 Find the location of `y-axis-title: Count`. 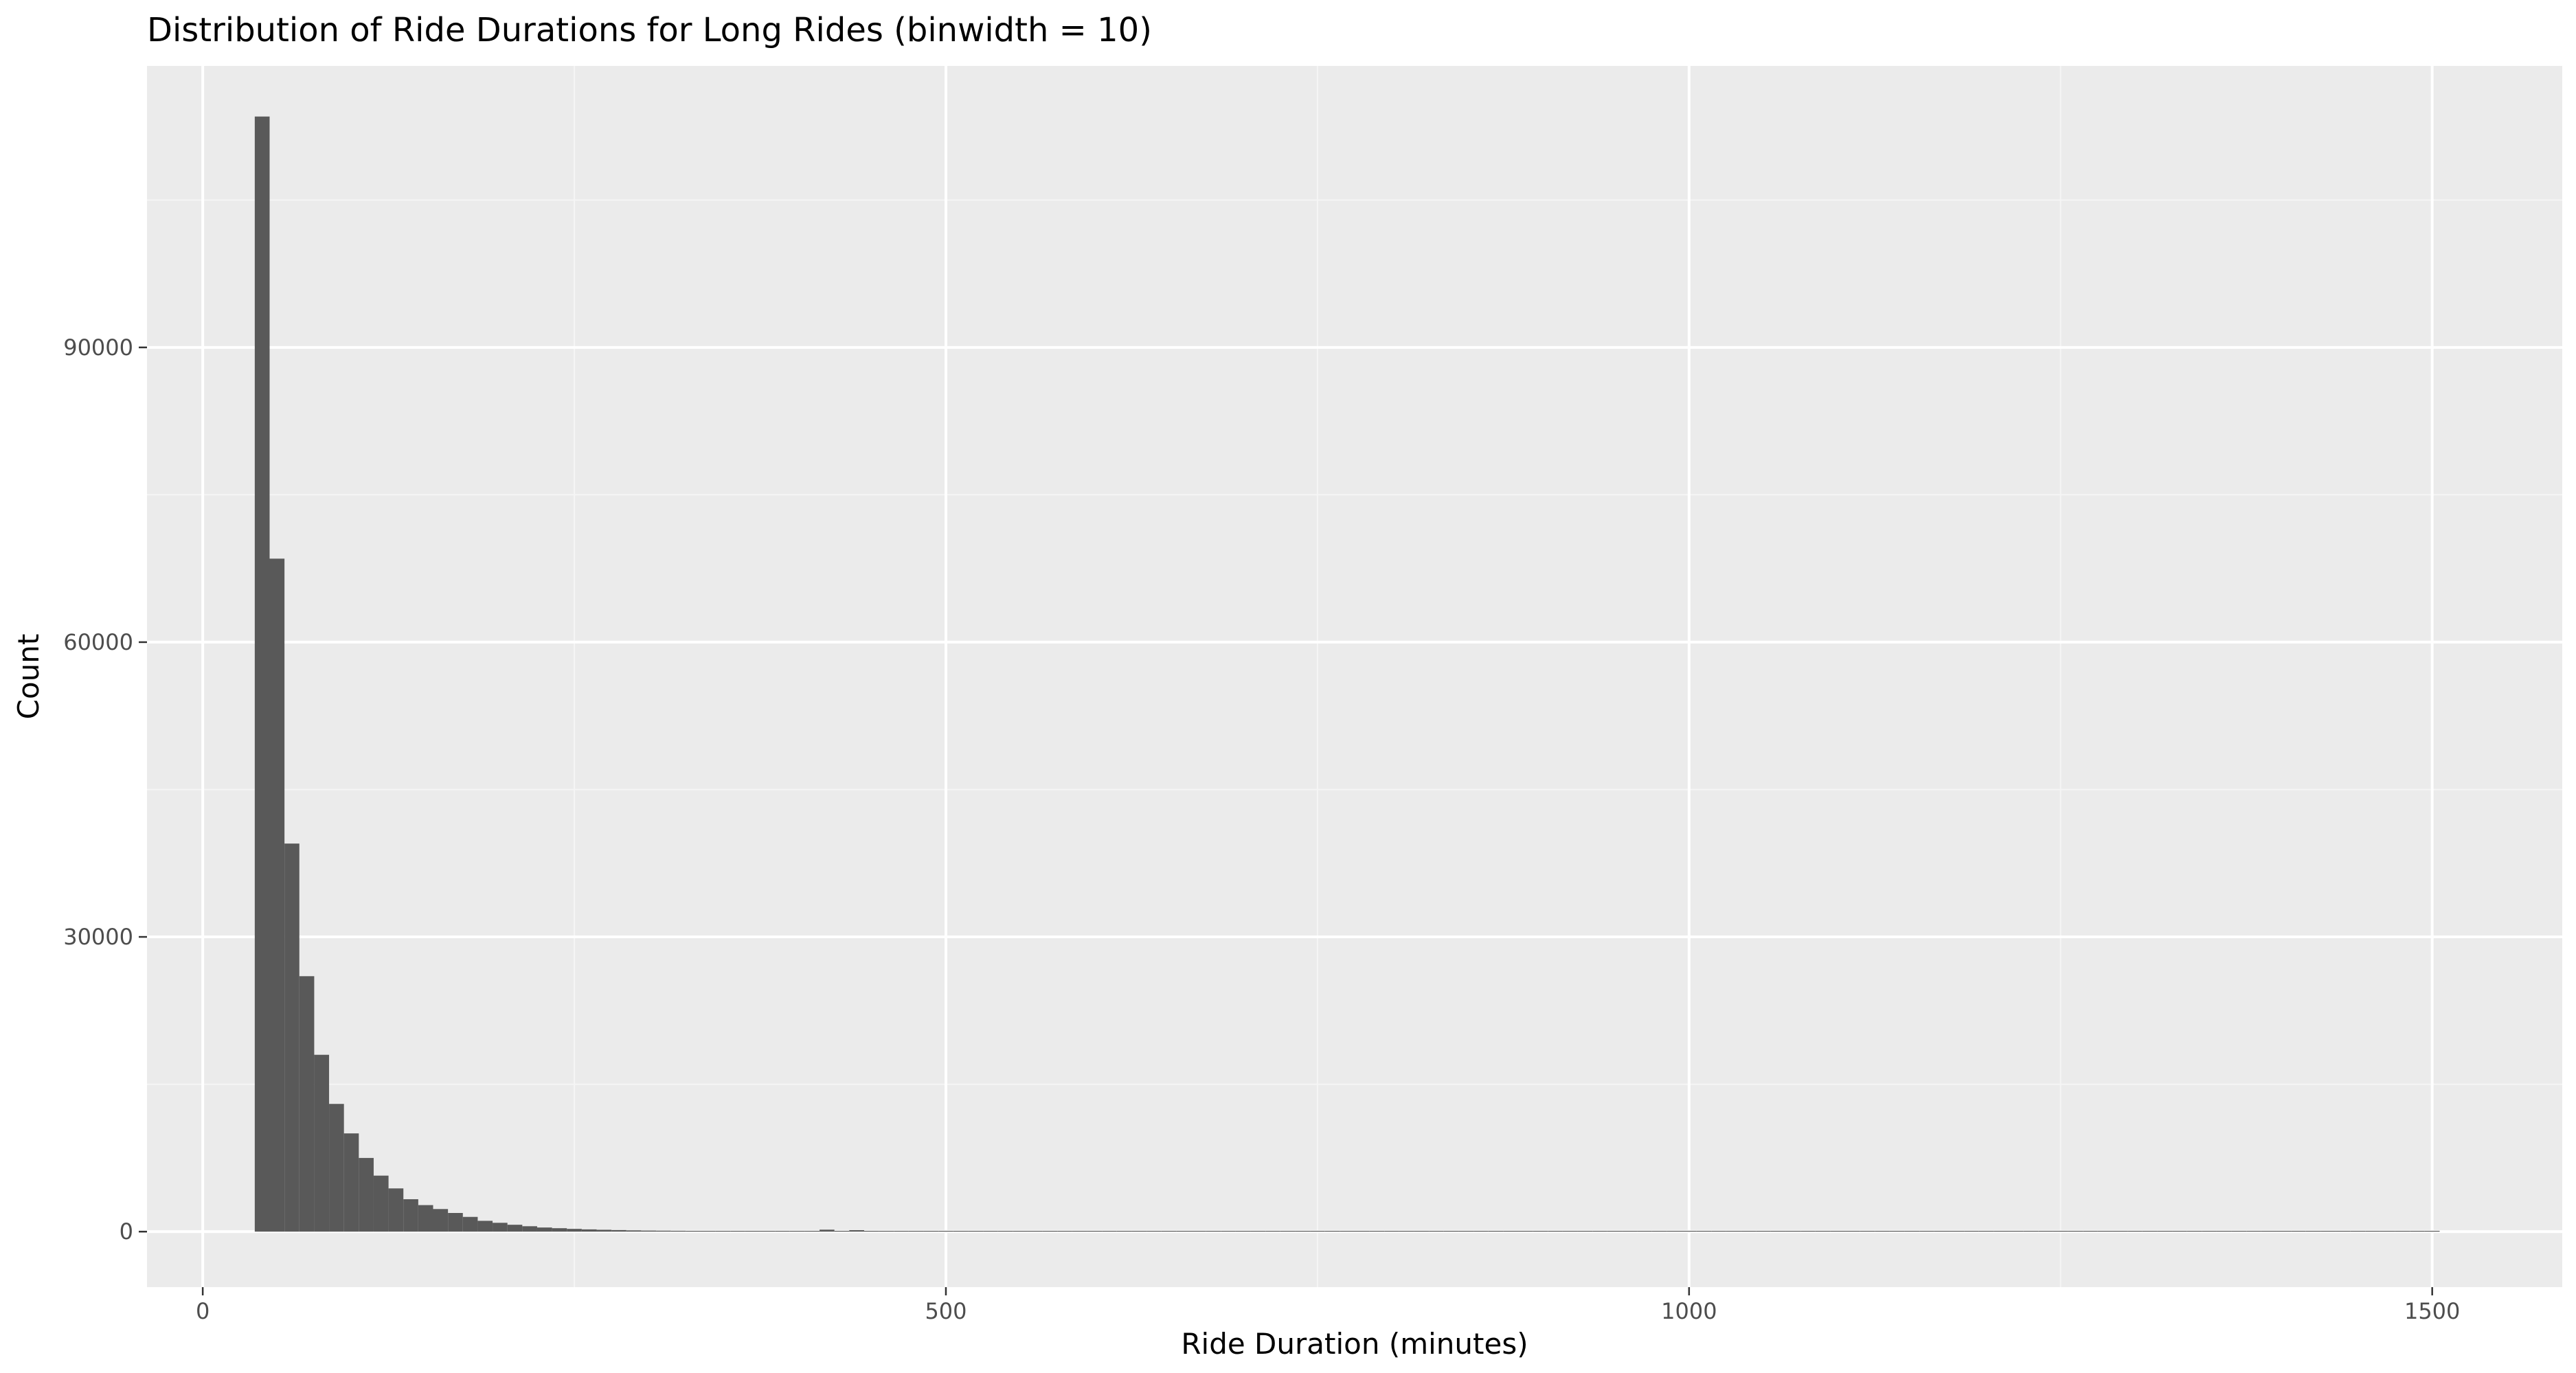

y-axis-title: Count is located at coordinates (28, 677).